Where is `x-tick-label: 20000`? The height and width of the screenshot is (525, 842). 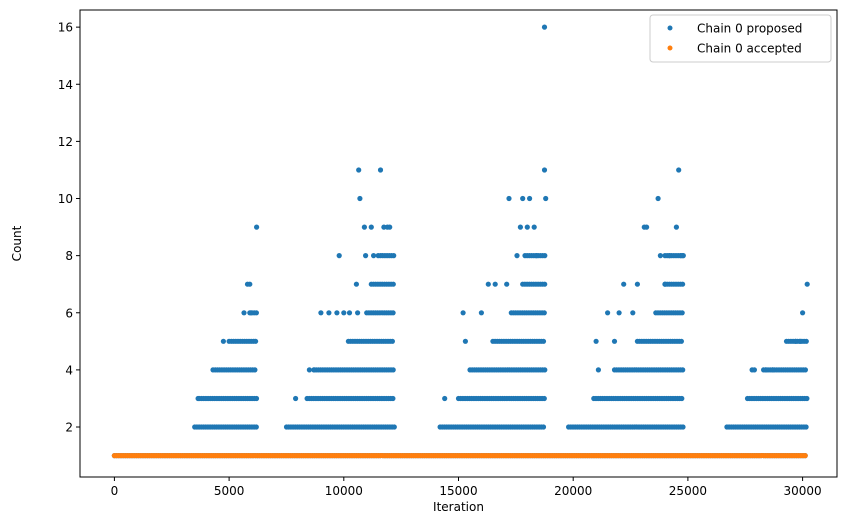 x-tick-label: 20000 is located at coordinates (573, 491).